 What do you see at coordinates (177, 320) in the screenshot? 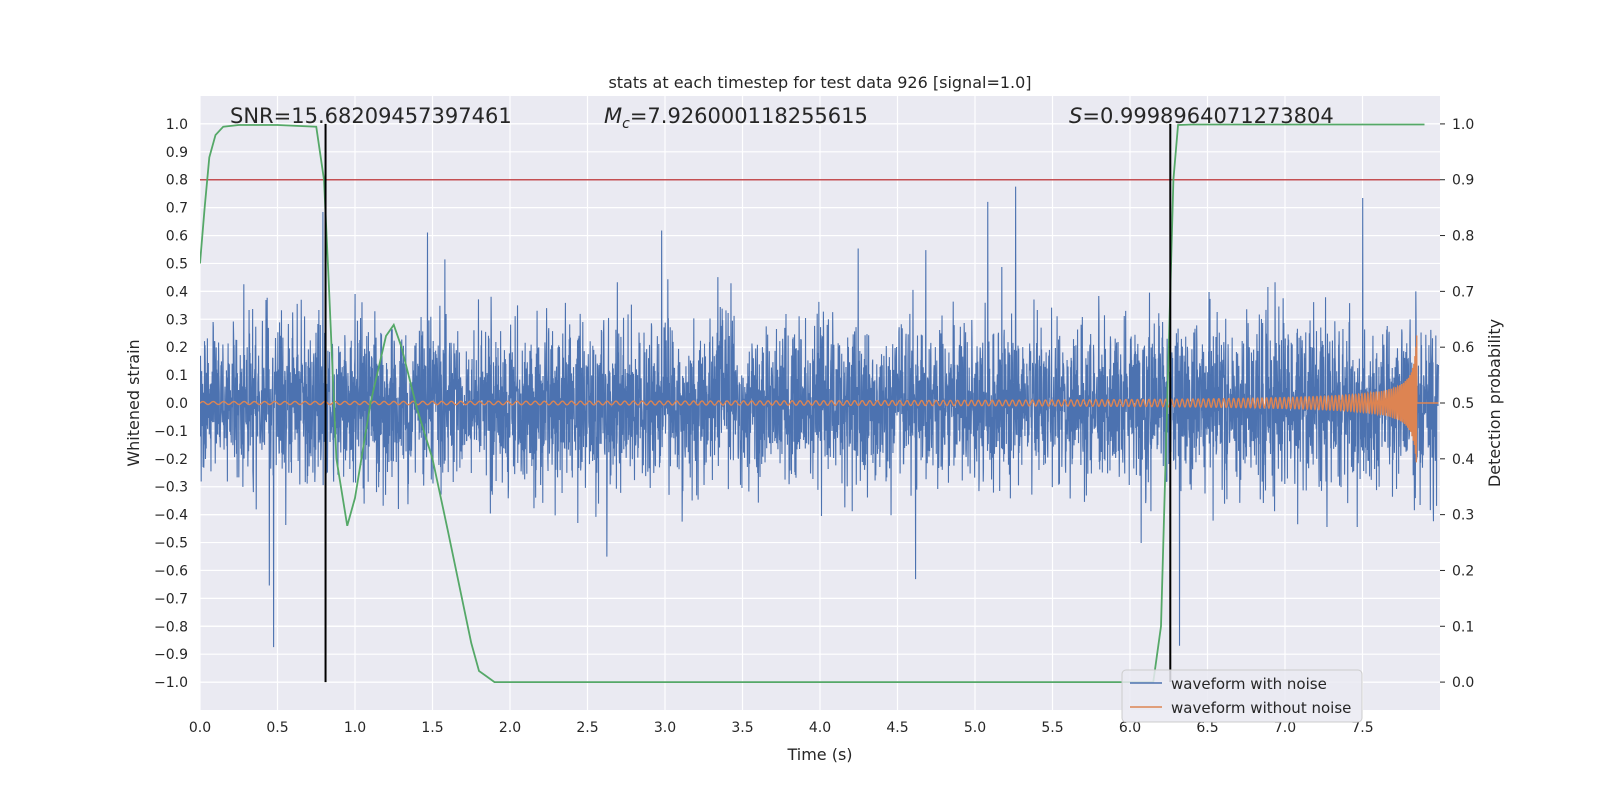
I see `y-tick-label: 0.3` at bounding box center [177, 320].